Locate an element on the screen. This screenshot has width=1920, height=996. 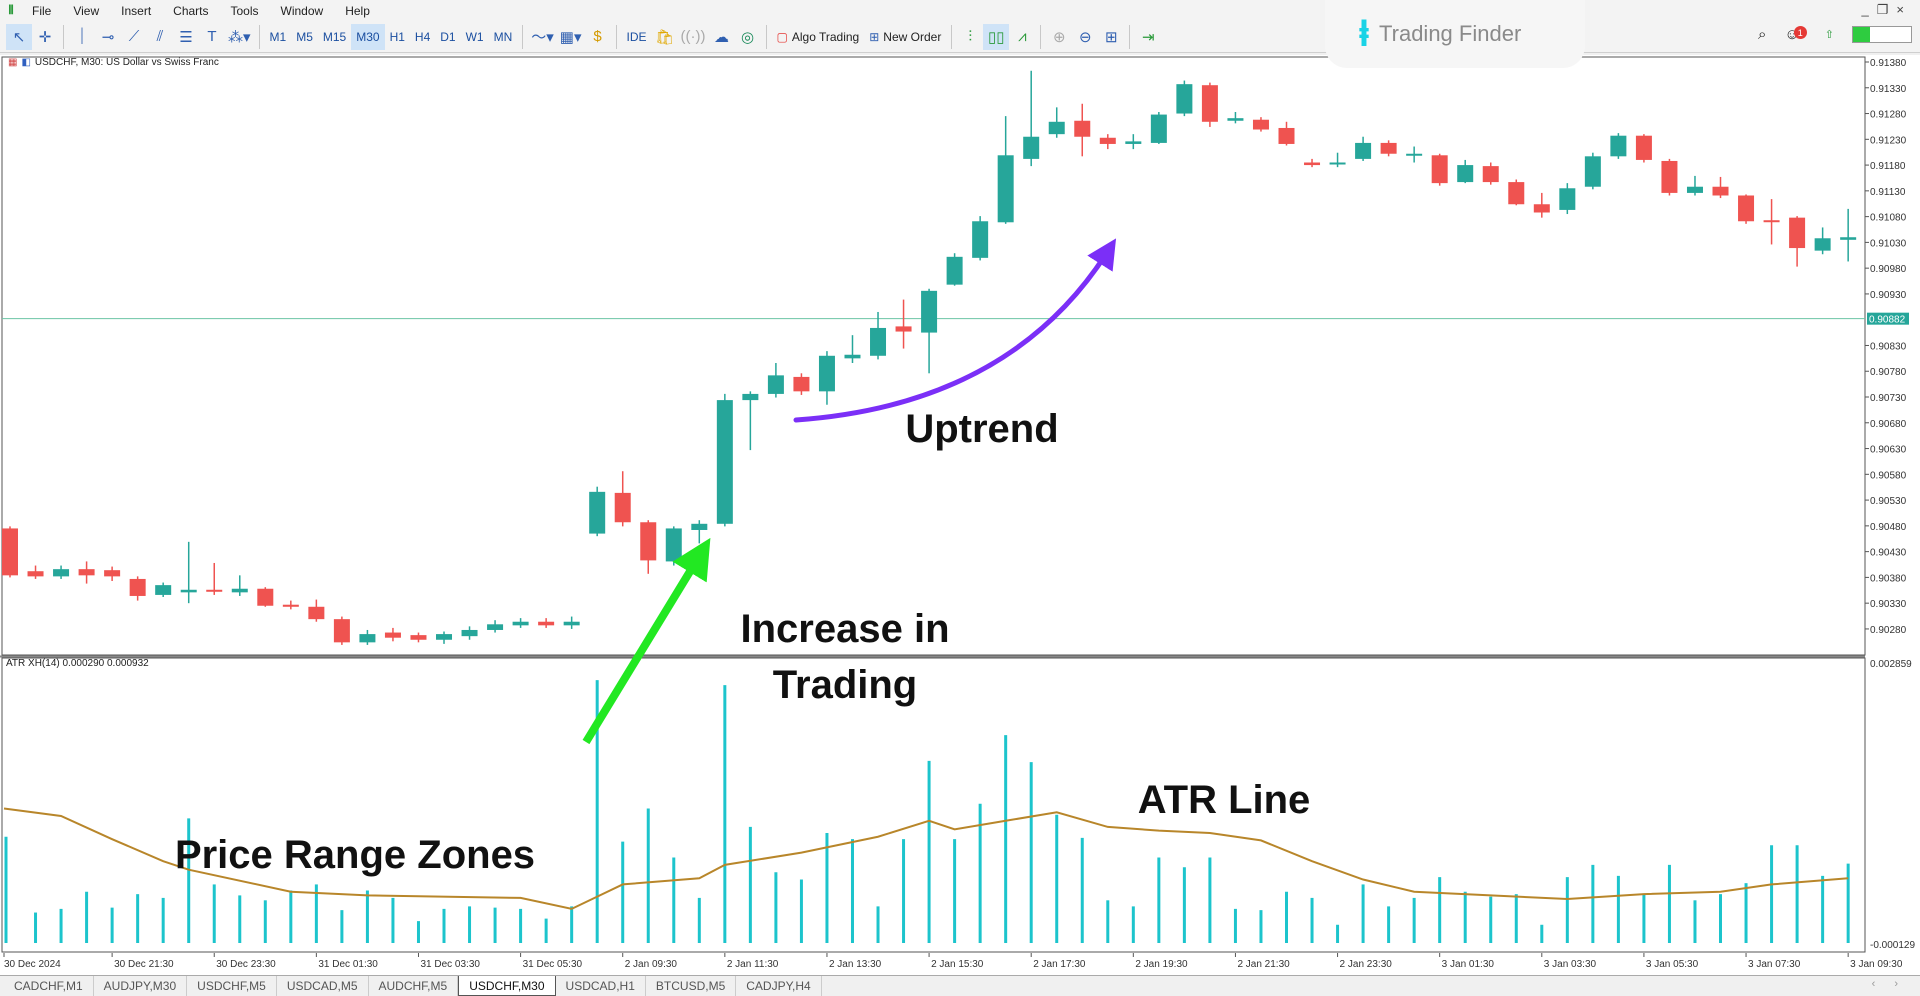
zoom-in-icon: ⊕ is located at coordinates (1059, 37).